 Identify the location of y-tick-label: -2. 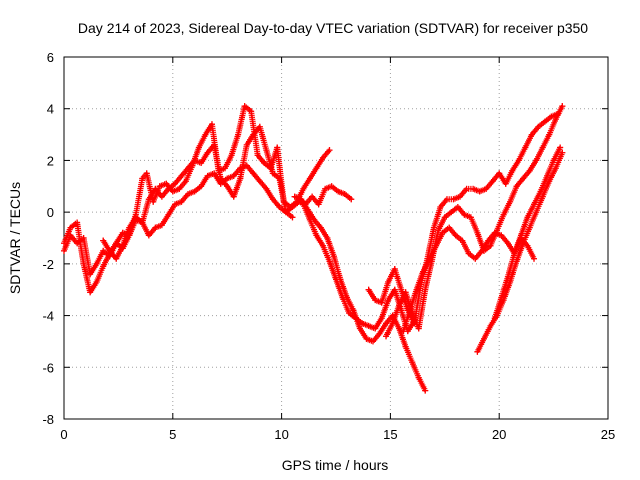
(48, 264).